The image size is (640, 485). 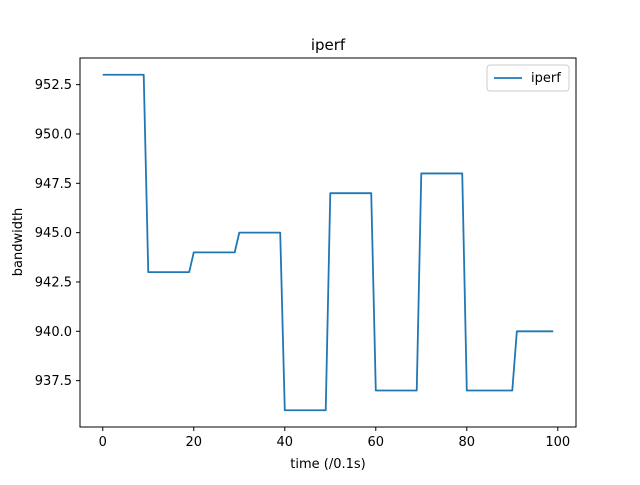 I want to click on legend: iperf, so click(x=528, y=78).